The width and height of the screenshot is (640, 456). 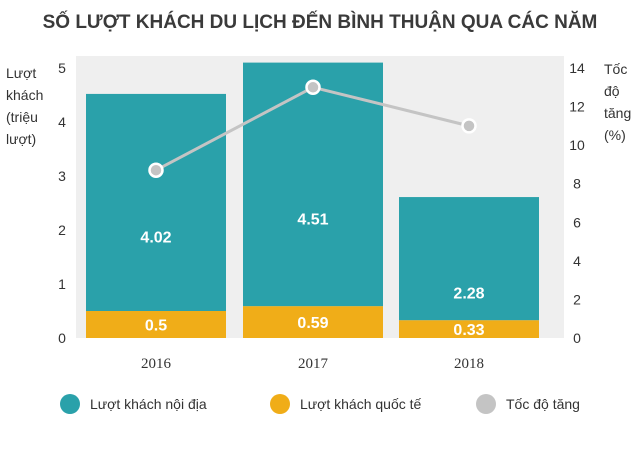 I want to click on y-left-tick-label: 2, so click(x=62, y=230).